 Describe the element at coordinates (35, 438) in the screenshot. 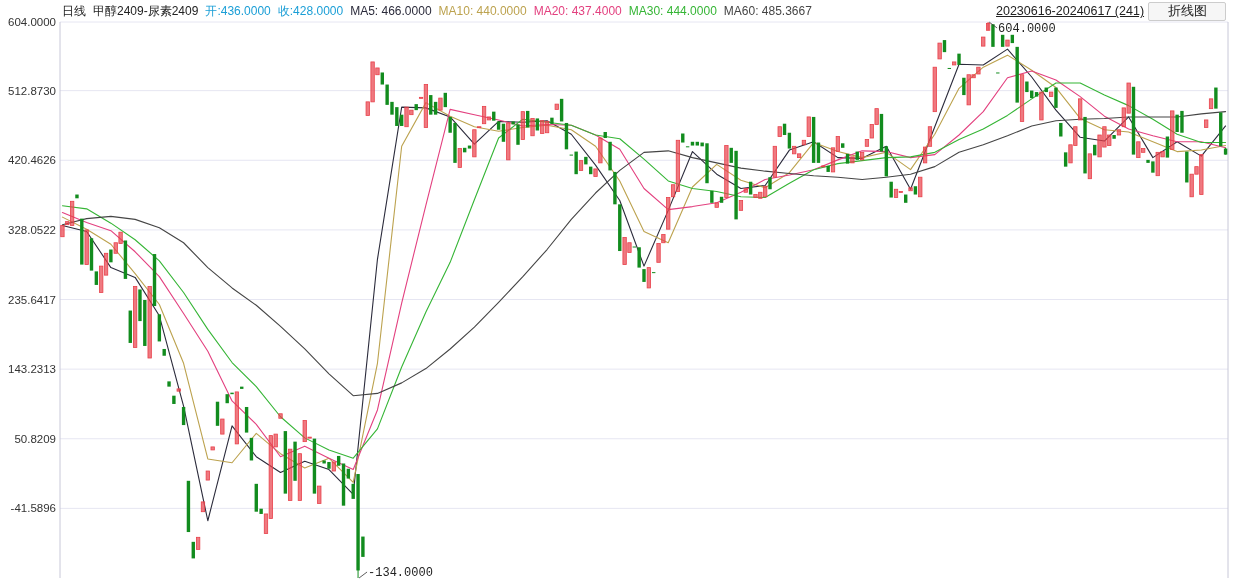

I see `y-tick-label: 50.8209` at that location.